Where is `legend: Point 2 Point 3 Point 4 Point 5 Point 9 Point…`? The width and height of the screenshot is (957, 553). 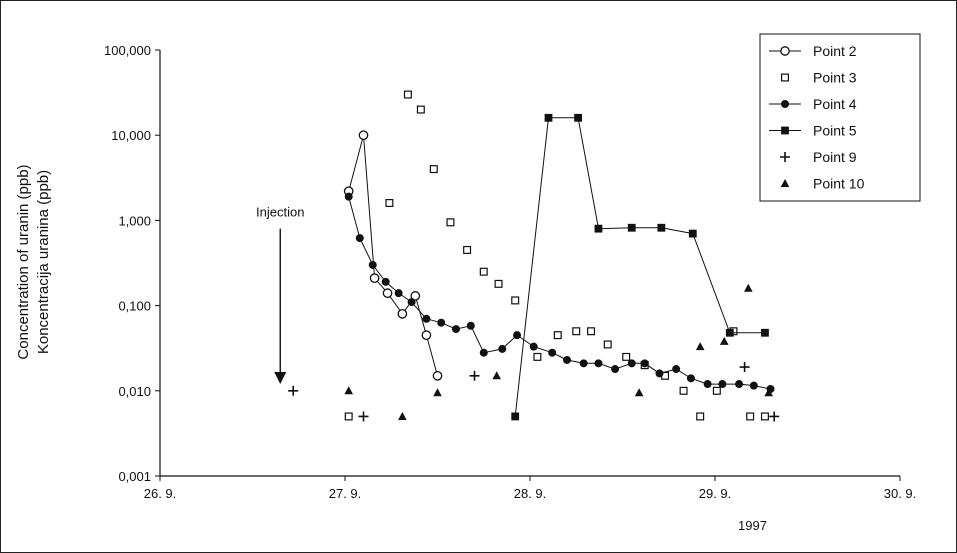 legend: Point 2 Point 3 Point 4 Point 5 Point 9 Point… is located at coordinates (840, 117).